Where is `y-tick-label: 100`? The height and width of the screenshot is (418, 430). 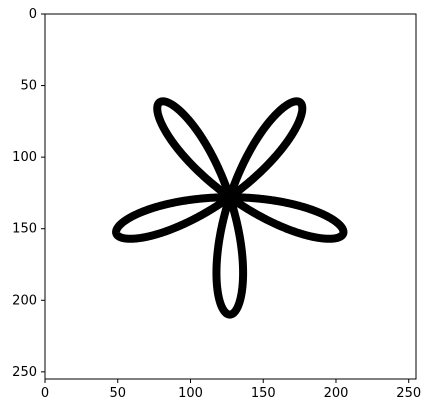
y-tick-label: 100 is located at coordinates (24, 157).